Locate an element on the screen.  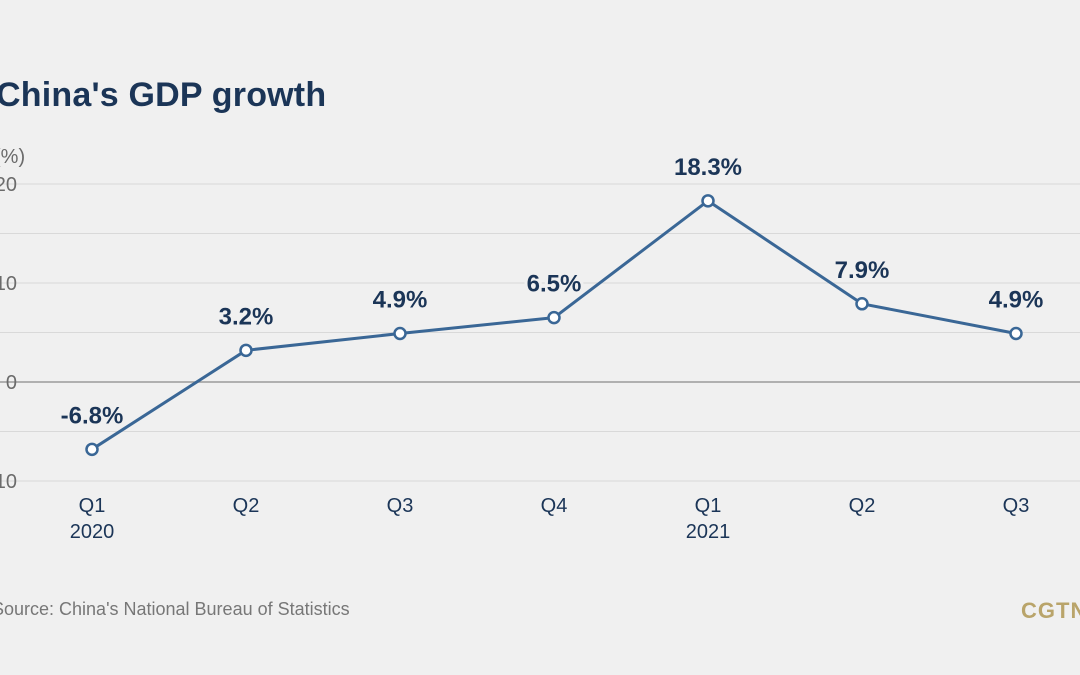
data-label: 7.9% is located at coordinates (862, 270).